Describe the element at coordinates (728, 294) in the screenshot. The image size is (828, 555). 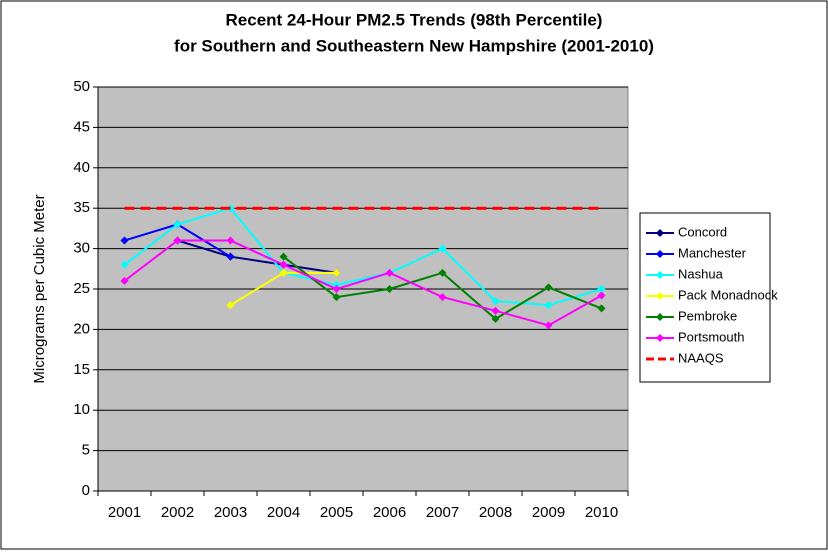
I see `legend-label: Pack Monadnock` at that location.